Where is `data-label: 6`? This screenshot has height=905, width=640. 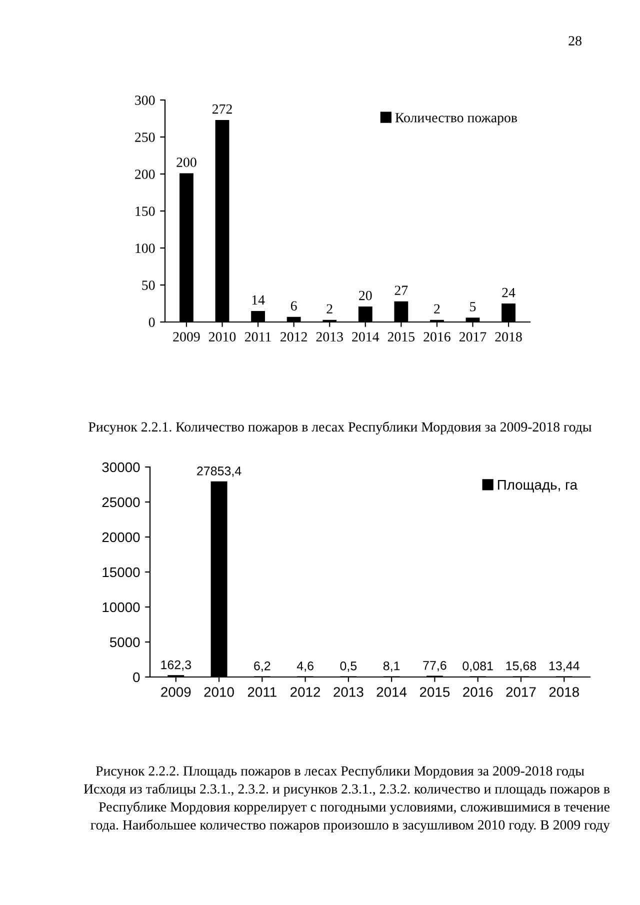
data-label: 6 is located at coordinates (293, 306).